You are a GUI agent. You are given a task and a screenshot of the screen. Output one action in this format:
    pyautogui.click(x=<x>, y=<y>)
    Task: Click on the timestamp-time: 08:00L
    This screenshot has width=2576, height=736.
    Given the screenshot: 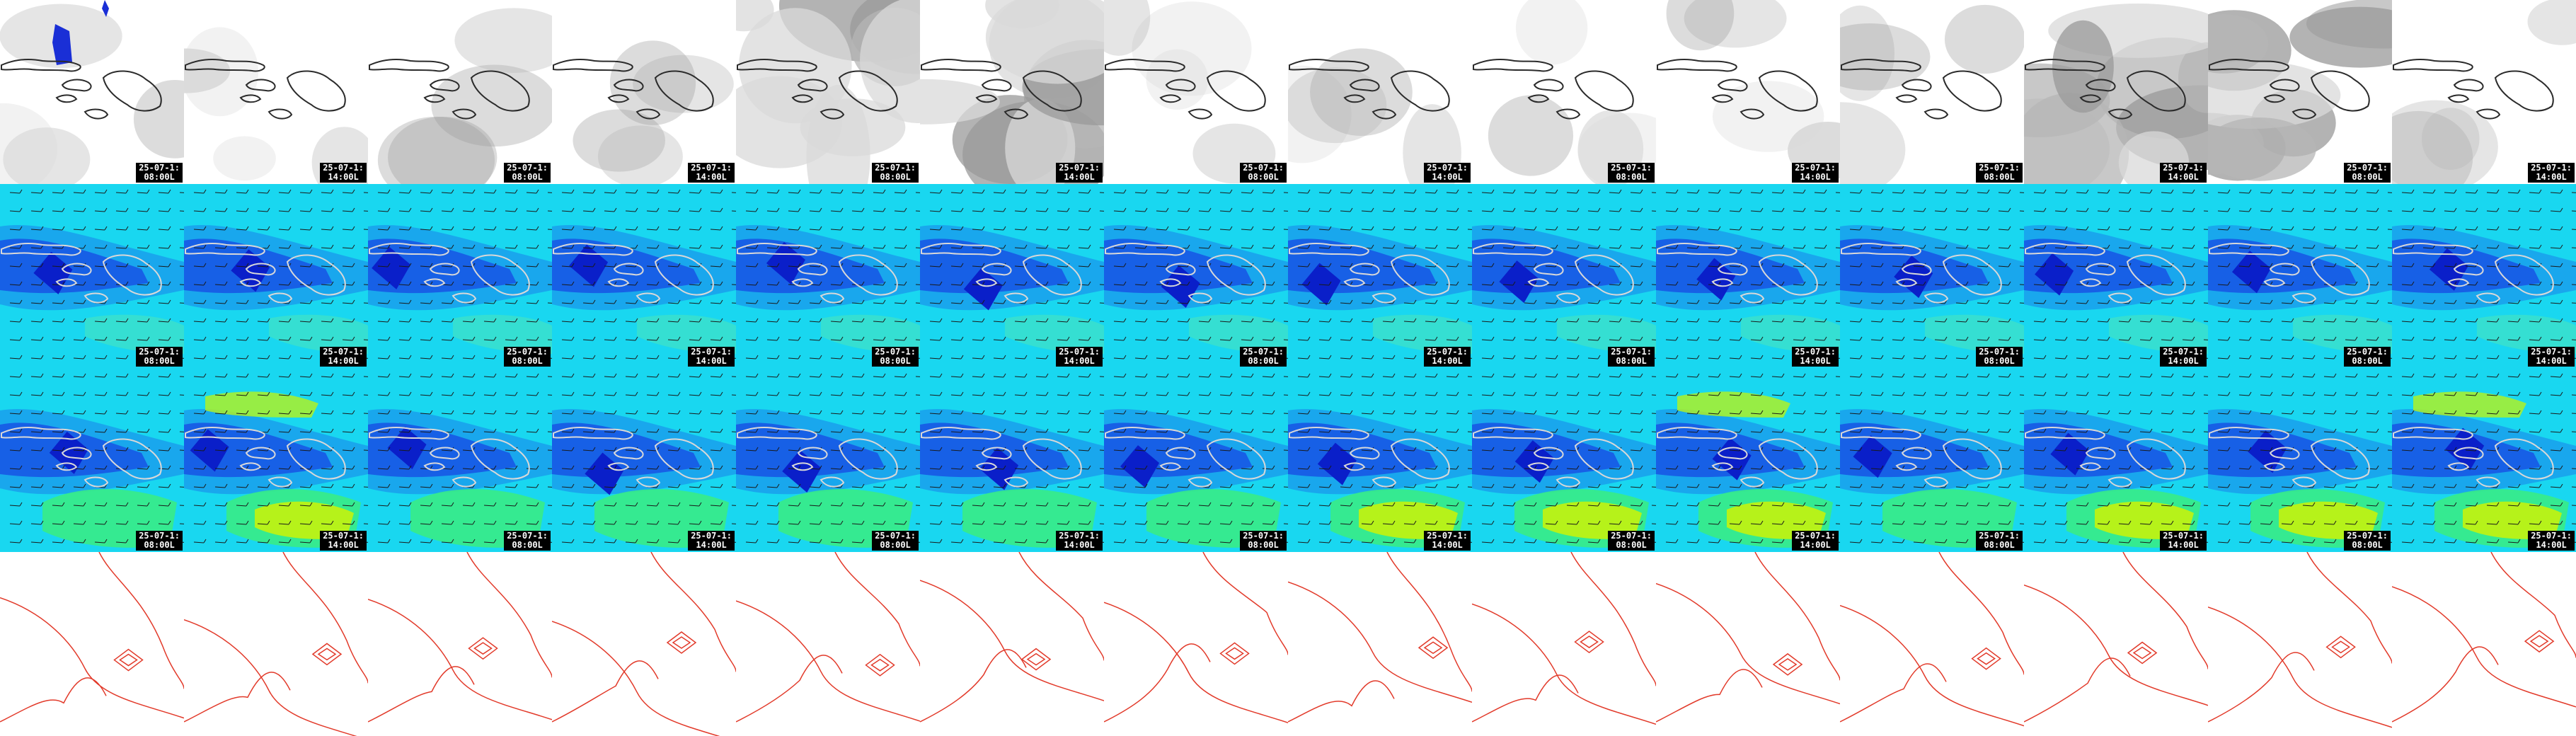 What is the action you would take?
    pyautogui.click(x=896, y=361)
    